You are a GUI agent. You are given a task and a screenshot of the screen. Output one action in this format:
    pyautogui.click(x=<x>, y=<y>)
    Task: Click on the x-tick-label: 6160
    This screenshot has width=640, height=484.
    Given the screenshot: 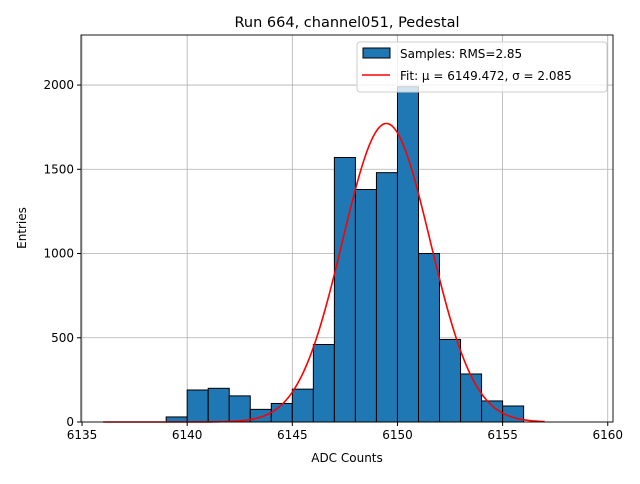 What is the action you would take?
    pyautogui.click(x=607, y=435)
    